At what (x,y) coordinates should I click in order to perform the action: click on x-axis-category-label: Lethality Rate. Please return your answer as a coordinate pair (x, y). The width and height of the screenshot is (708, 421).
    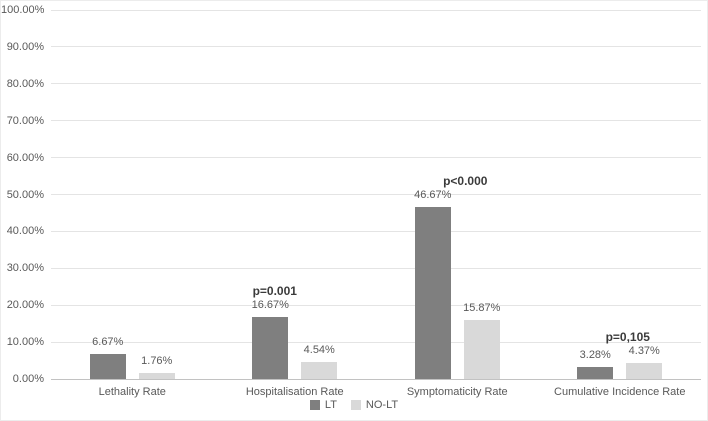
    Looking at the image, I should click on (132, 392).